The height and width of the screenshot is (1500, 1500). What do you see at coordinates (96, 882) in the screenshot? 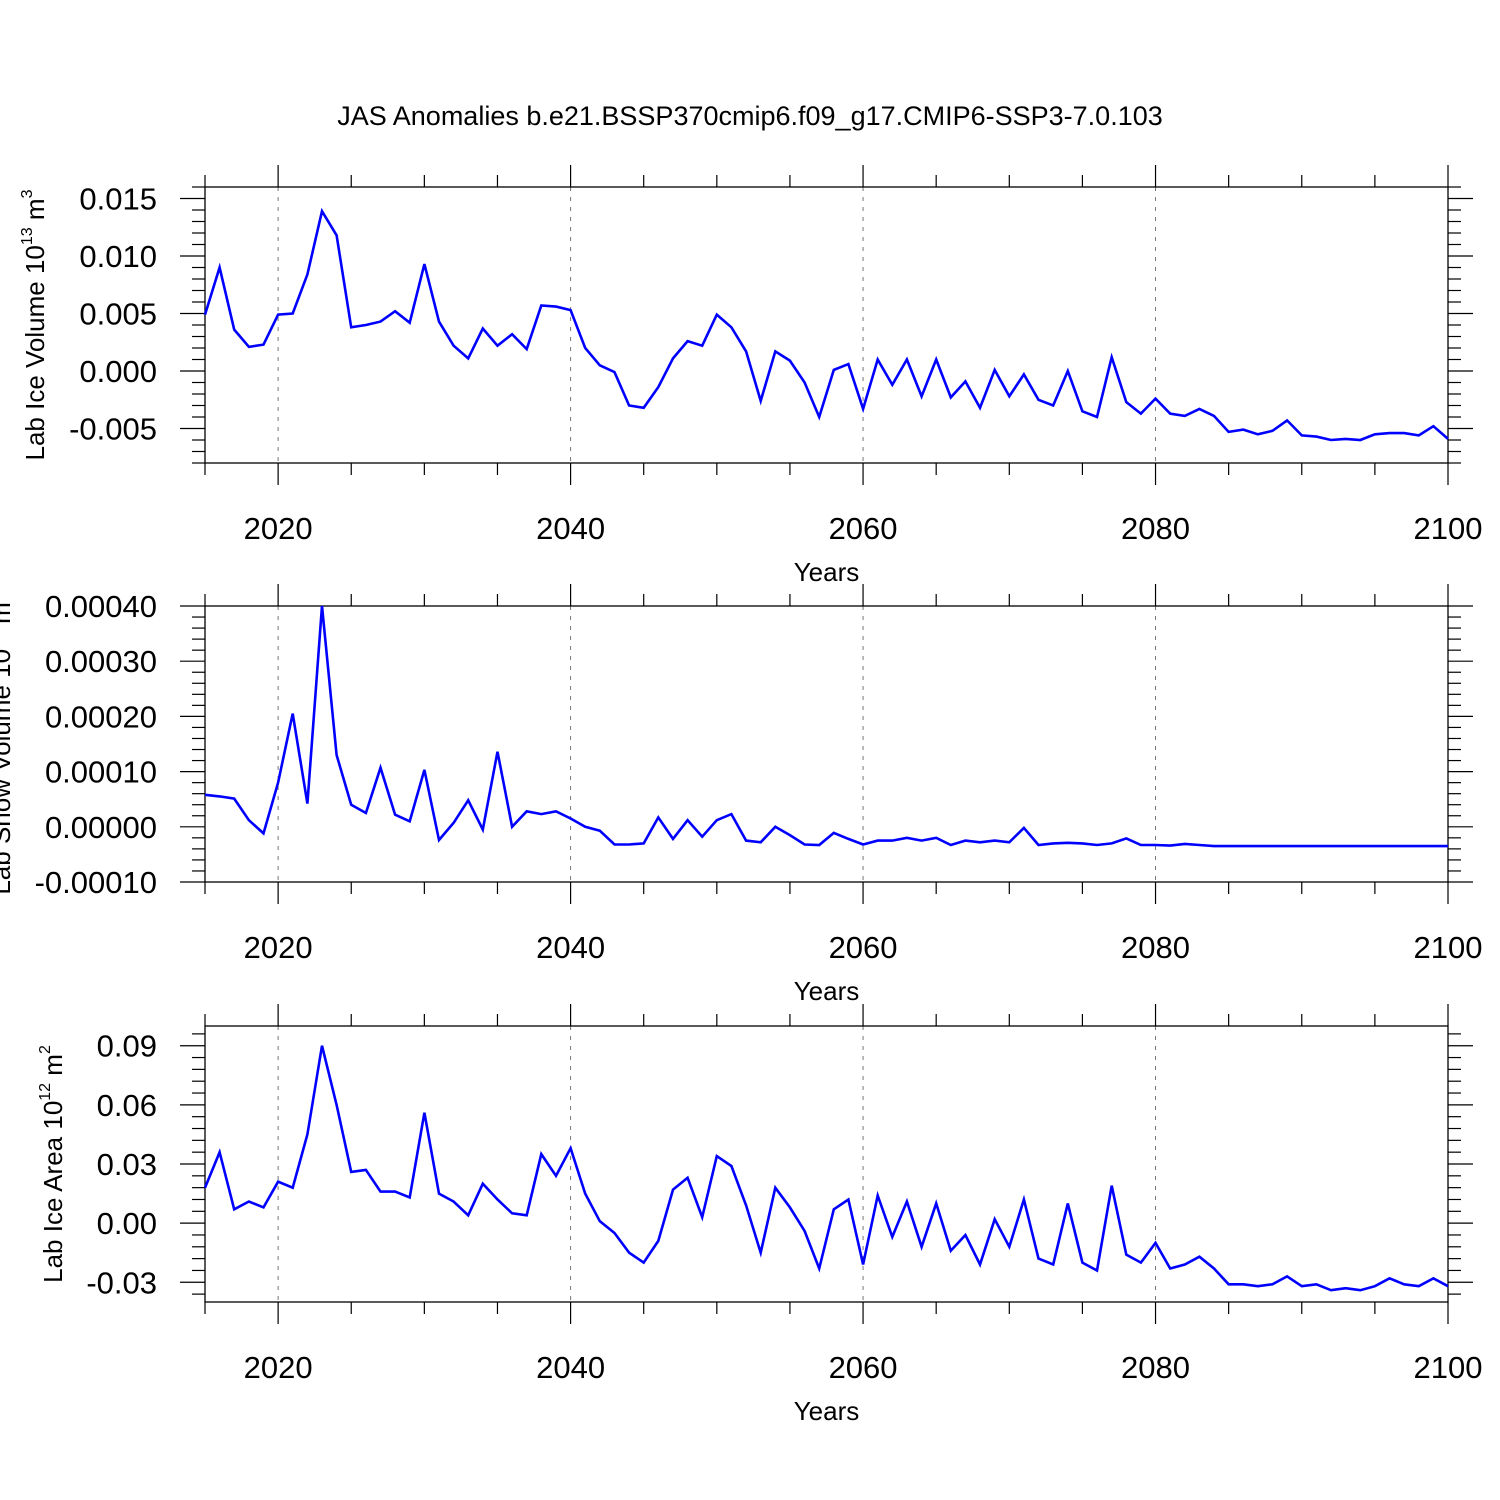
I see `y-tick-label: -0.00010` at bounding box center [96, 882].